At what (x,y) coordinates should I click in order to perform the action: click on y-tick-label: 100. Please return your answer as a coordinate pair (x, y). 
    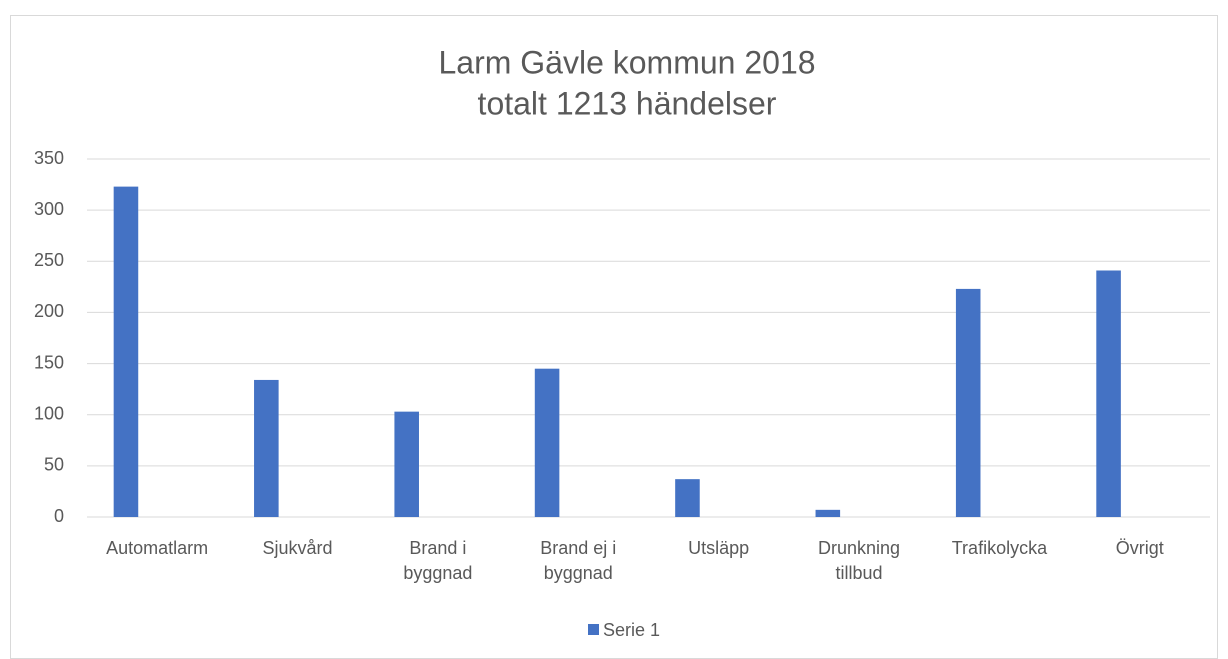
    Looking at the image, I should click on (49, 413).